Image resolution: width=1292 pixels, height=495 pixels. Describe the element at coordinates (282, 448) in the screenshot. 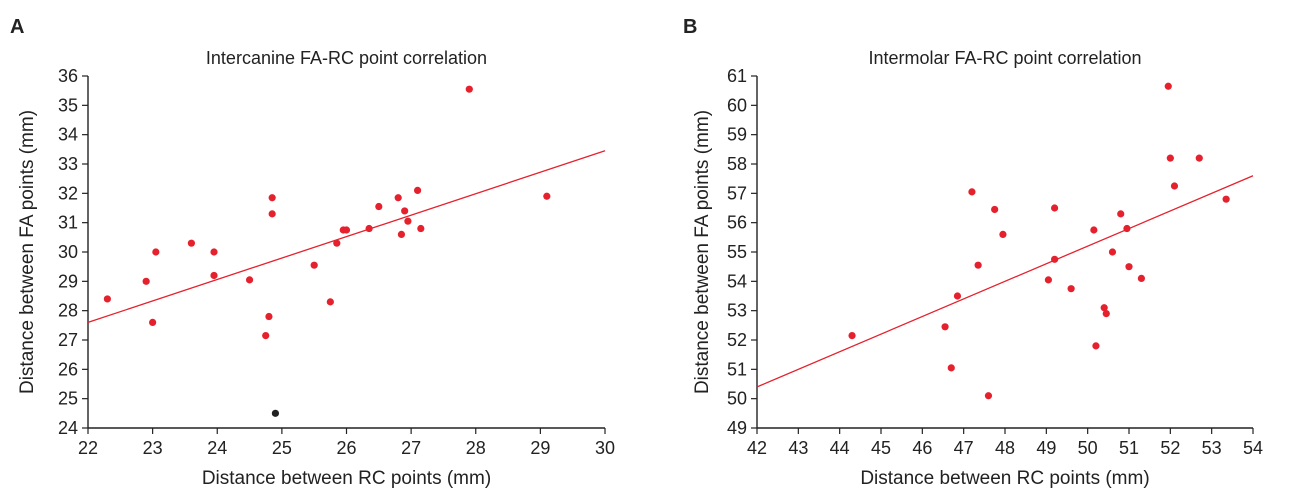

I see `x-tick-label: 25` at that location.